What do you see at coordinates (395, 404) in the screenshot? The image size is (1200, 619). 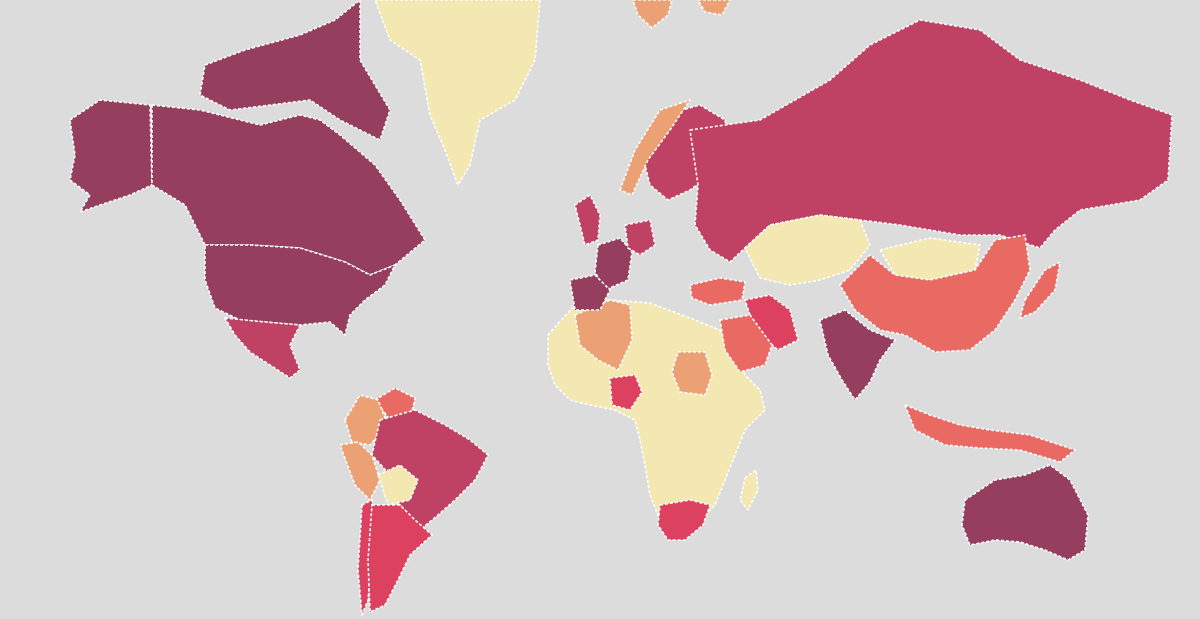 I see `venezuela` at bounding box center [395, 404].